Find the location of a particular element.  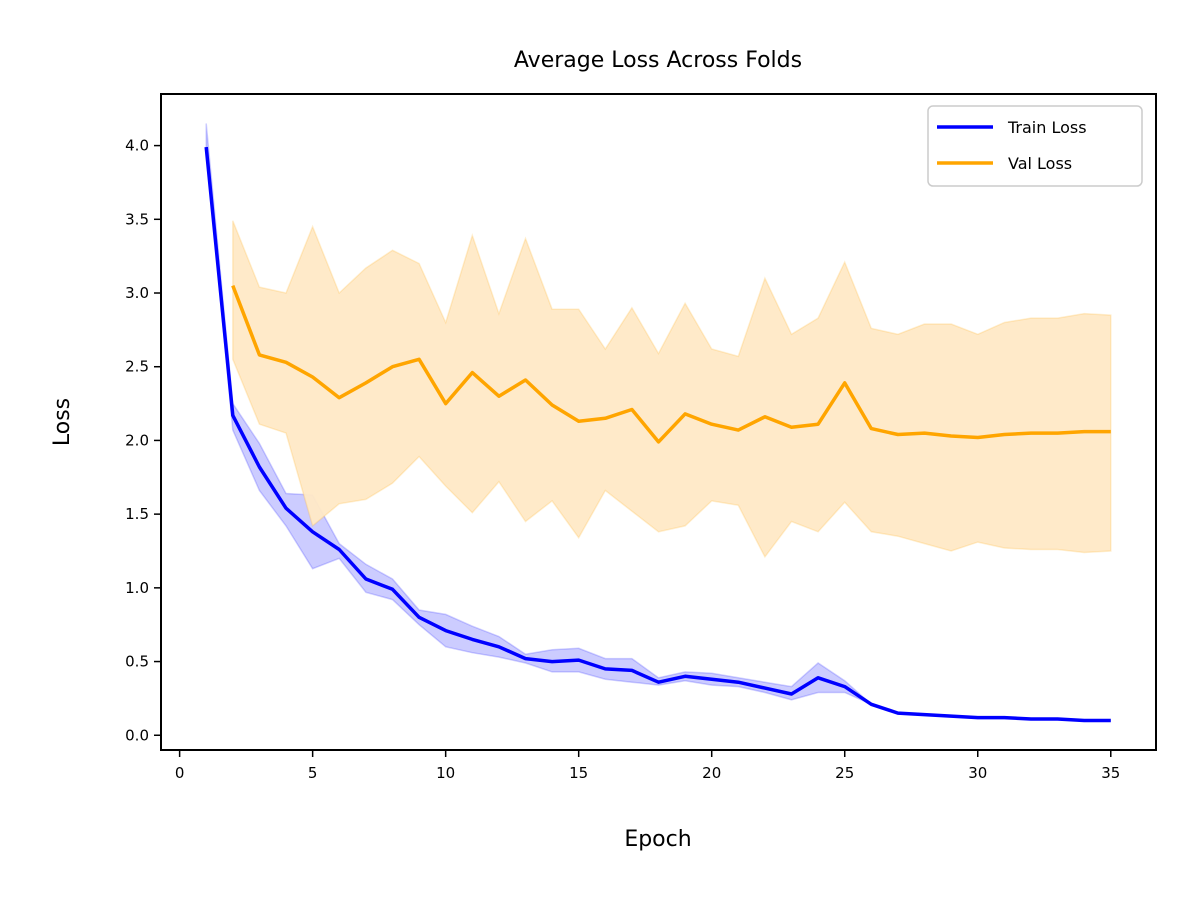

y-tick-label: 1.5 is located at coordinates (137, 514).